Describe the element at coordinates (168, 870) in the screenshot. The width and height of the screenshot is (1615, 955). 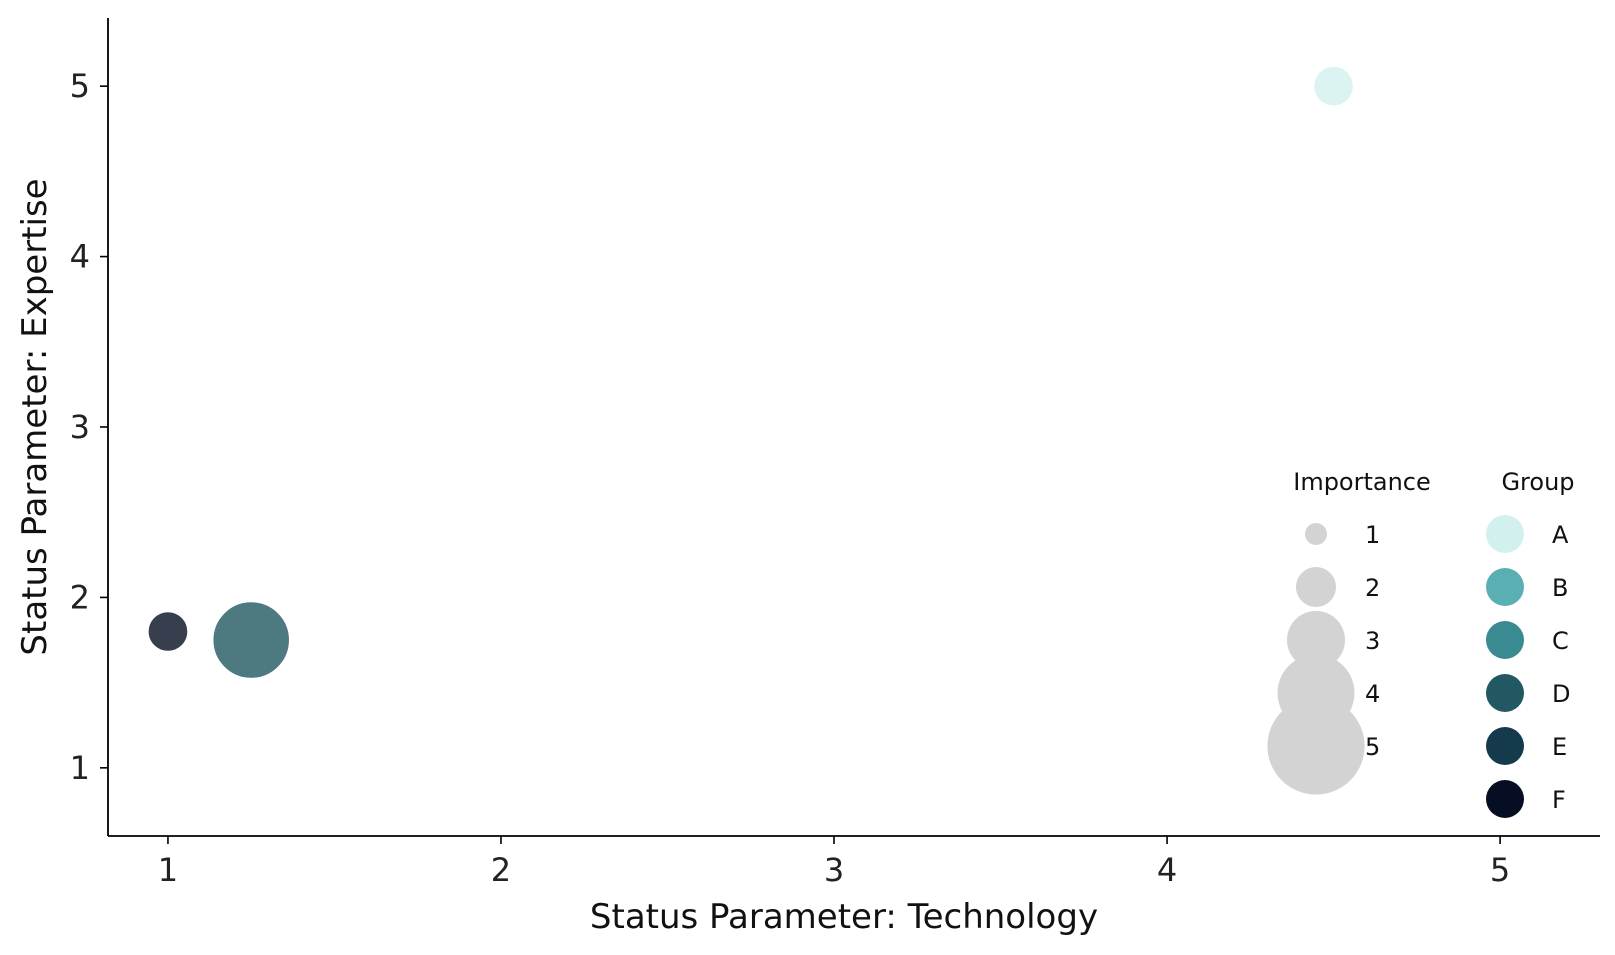
I see `x-tick-label: 1` at that location.